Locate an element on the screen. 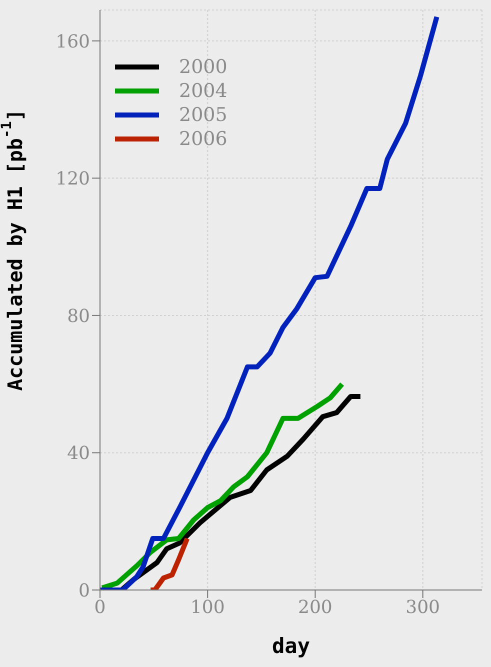  x-axis-title: day is located at coordinates (291, 646).